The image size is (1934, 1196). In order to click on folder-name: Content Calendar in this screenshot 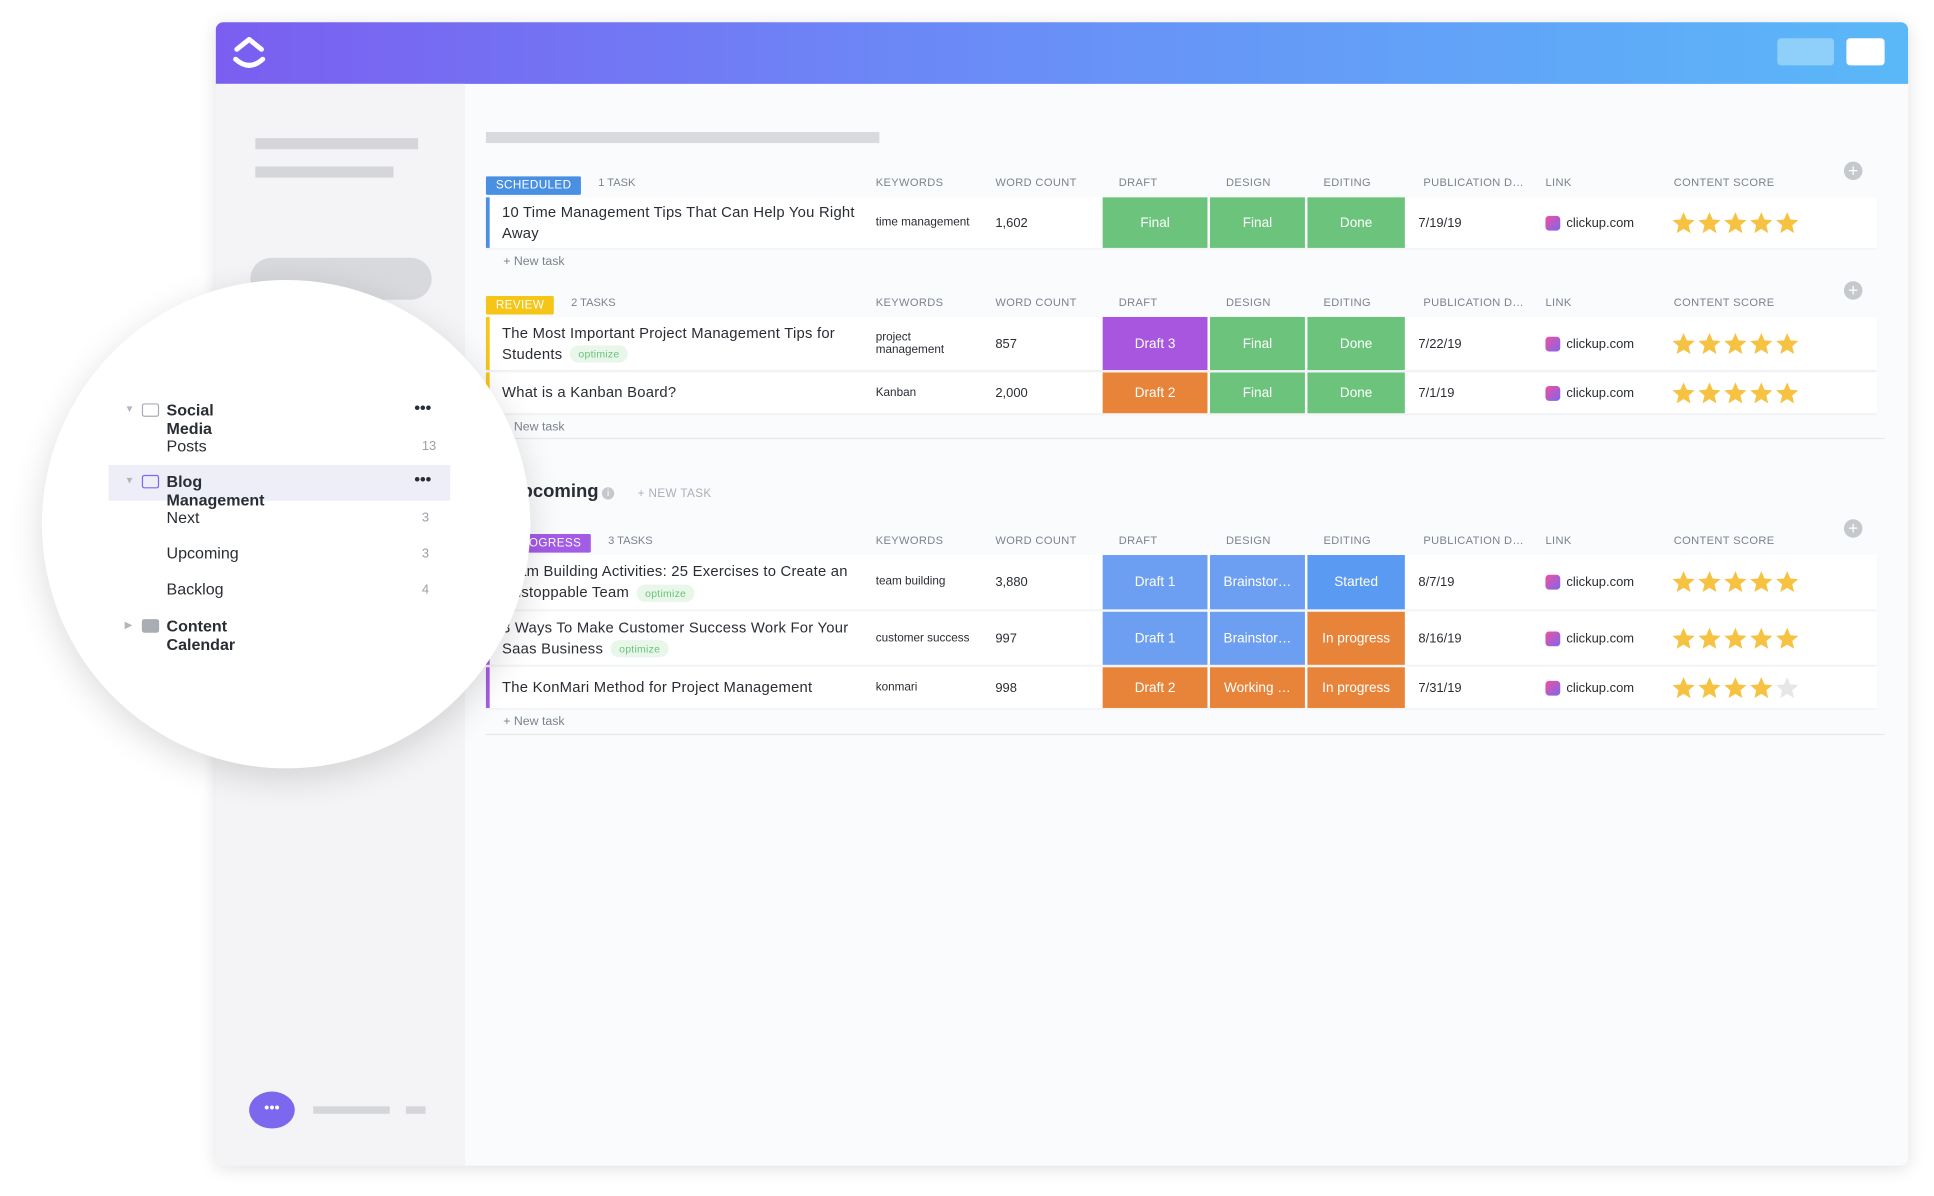, I will do `click(201, 635)`.